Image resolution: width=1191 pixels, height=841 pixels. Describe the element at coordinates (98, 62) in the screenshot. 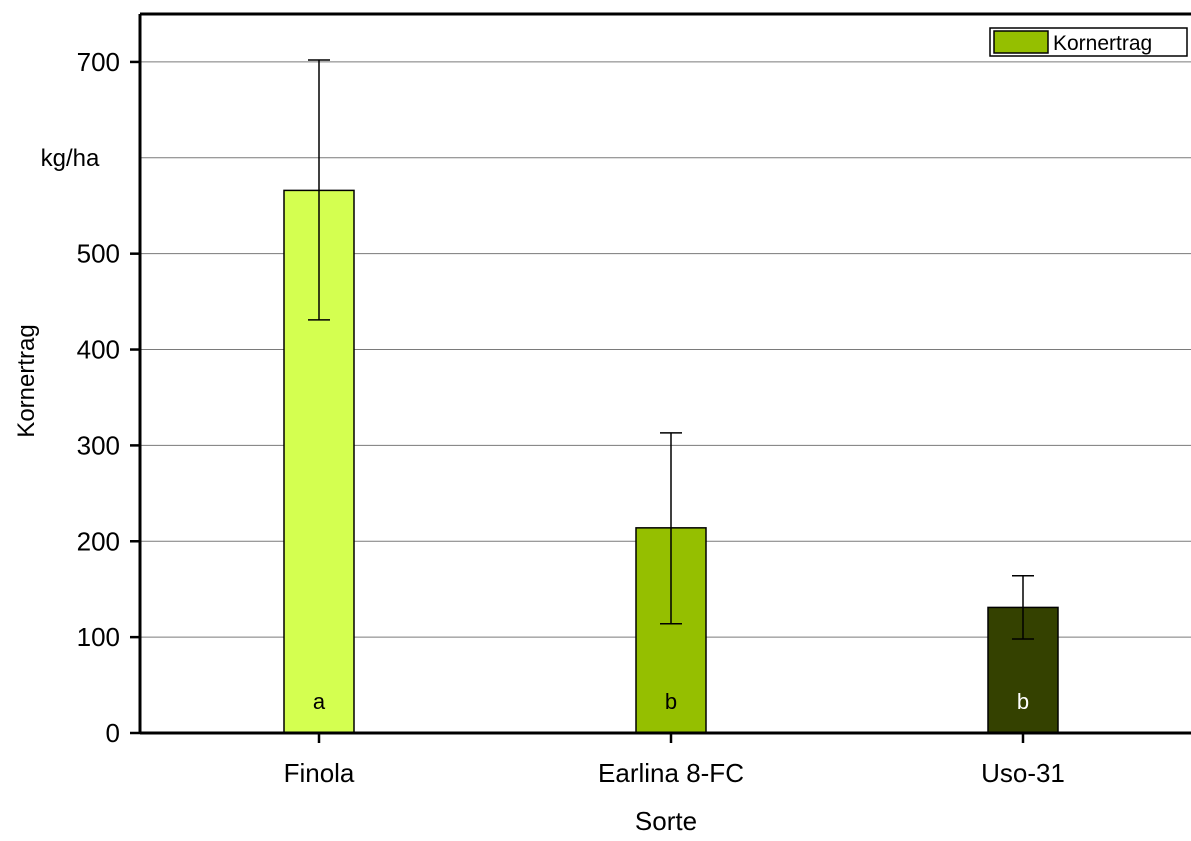

I see `y-tick-label: 700` at that location.